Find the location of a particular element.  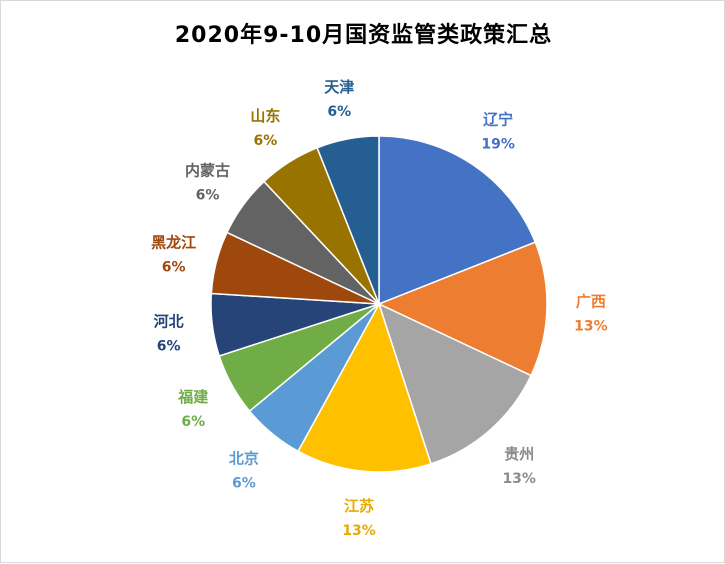

slice-label-name: 河北 is located at coordinates (169, 322).